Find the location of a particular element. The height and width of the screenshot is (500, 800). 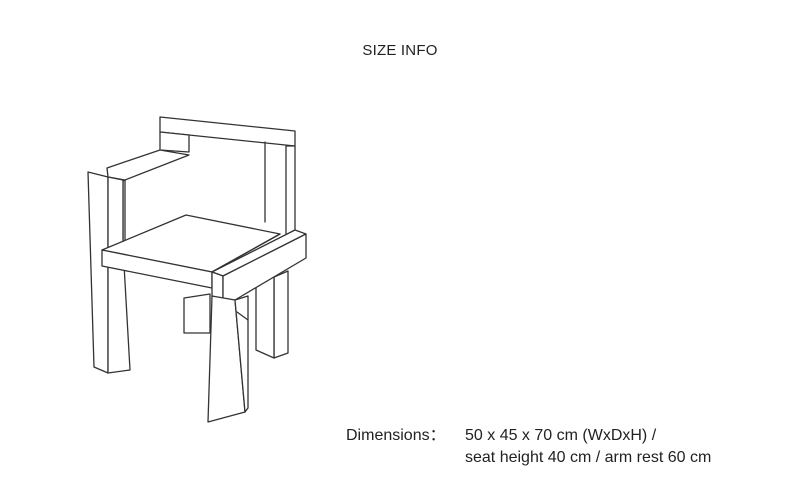

left-armrest is located at coordinates (138, 261).